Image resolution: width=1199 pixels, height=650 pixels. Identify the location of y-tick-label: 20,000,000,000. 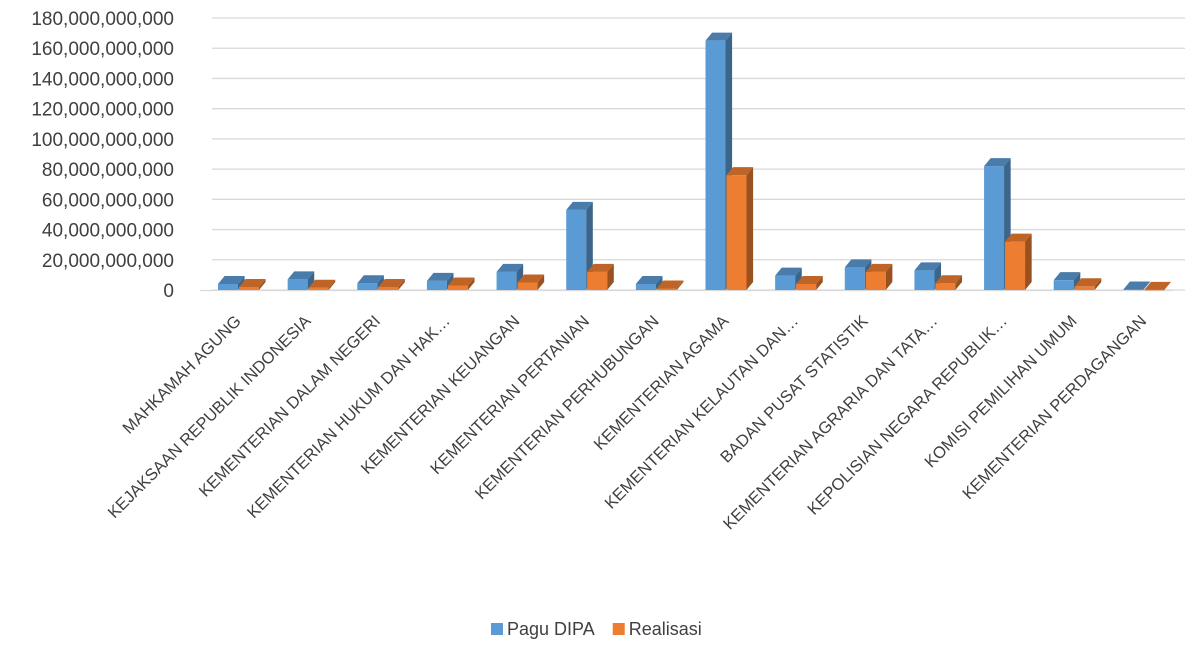
(108, 261).